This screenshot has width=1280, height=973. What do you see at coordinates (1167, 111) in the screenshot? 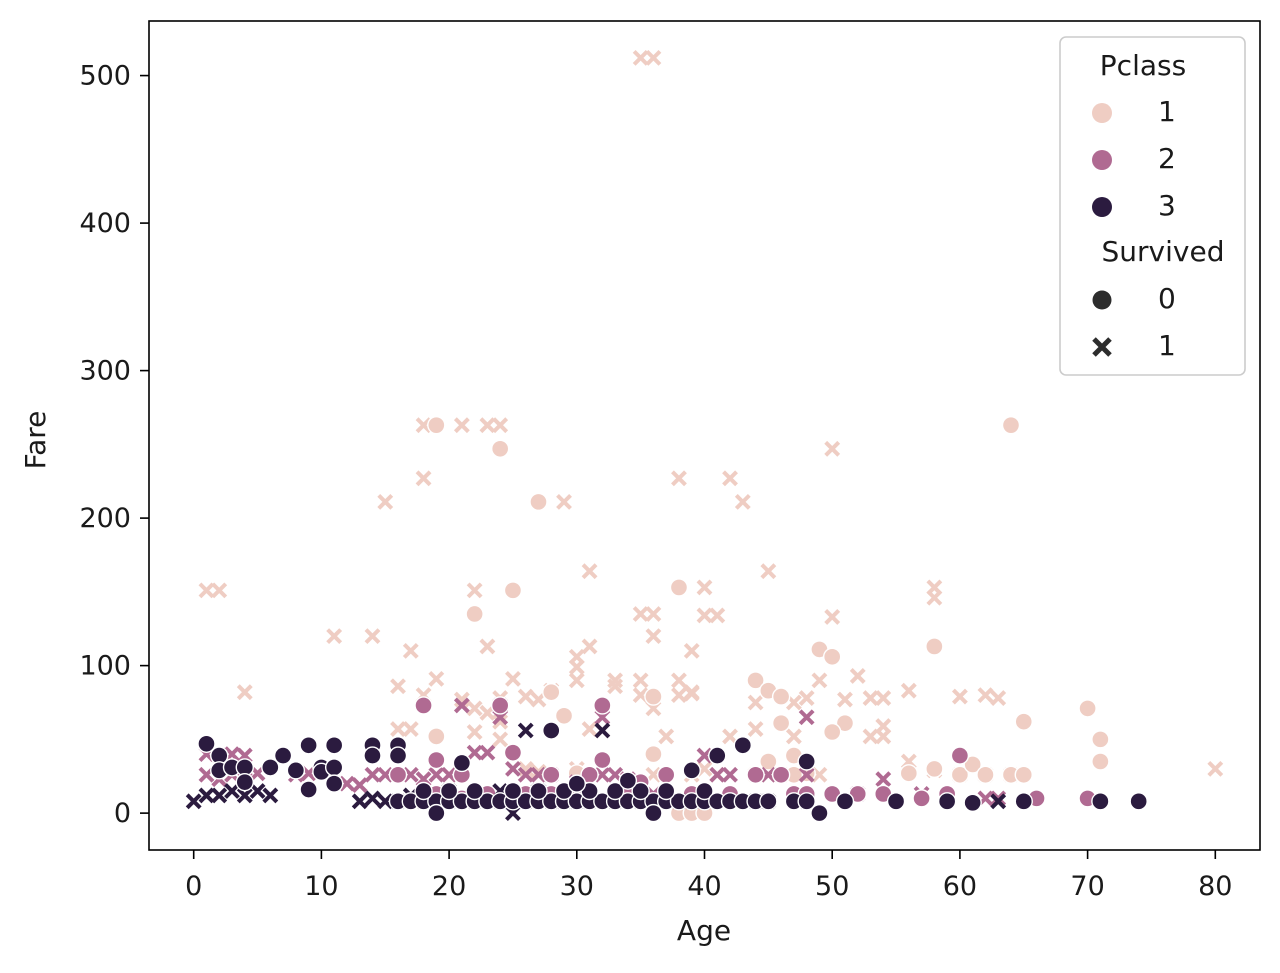
I see `legend-label-pclass-1: 1` at bounding box center [1167, 111].